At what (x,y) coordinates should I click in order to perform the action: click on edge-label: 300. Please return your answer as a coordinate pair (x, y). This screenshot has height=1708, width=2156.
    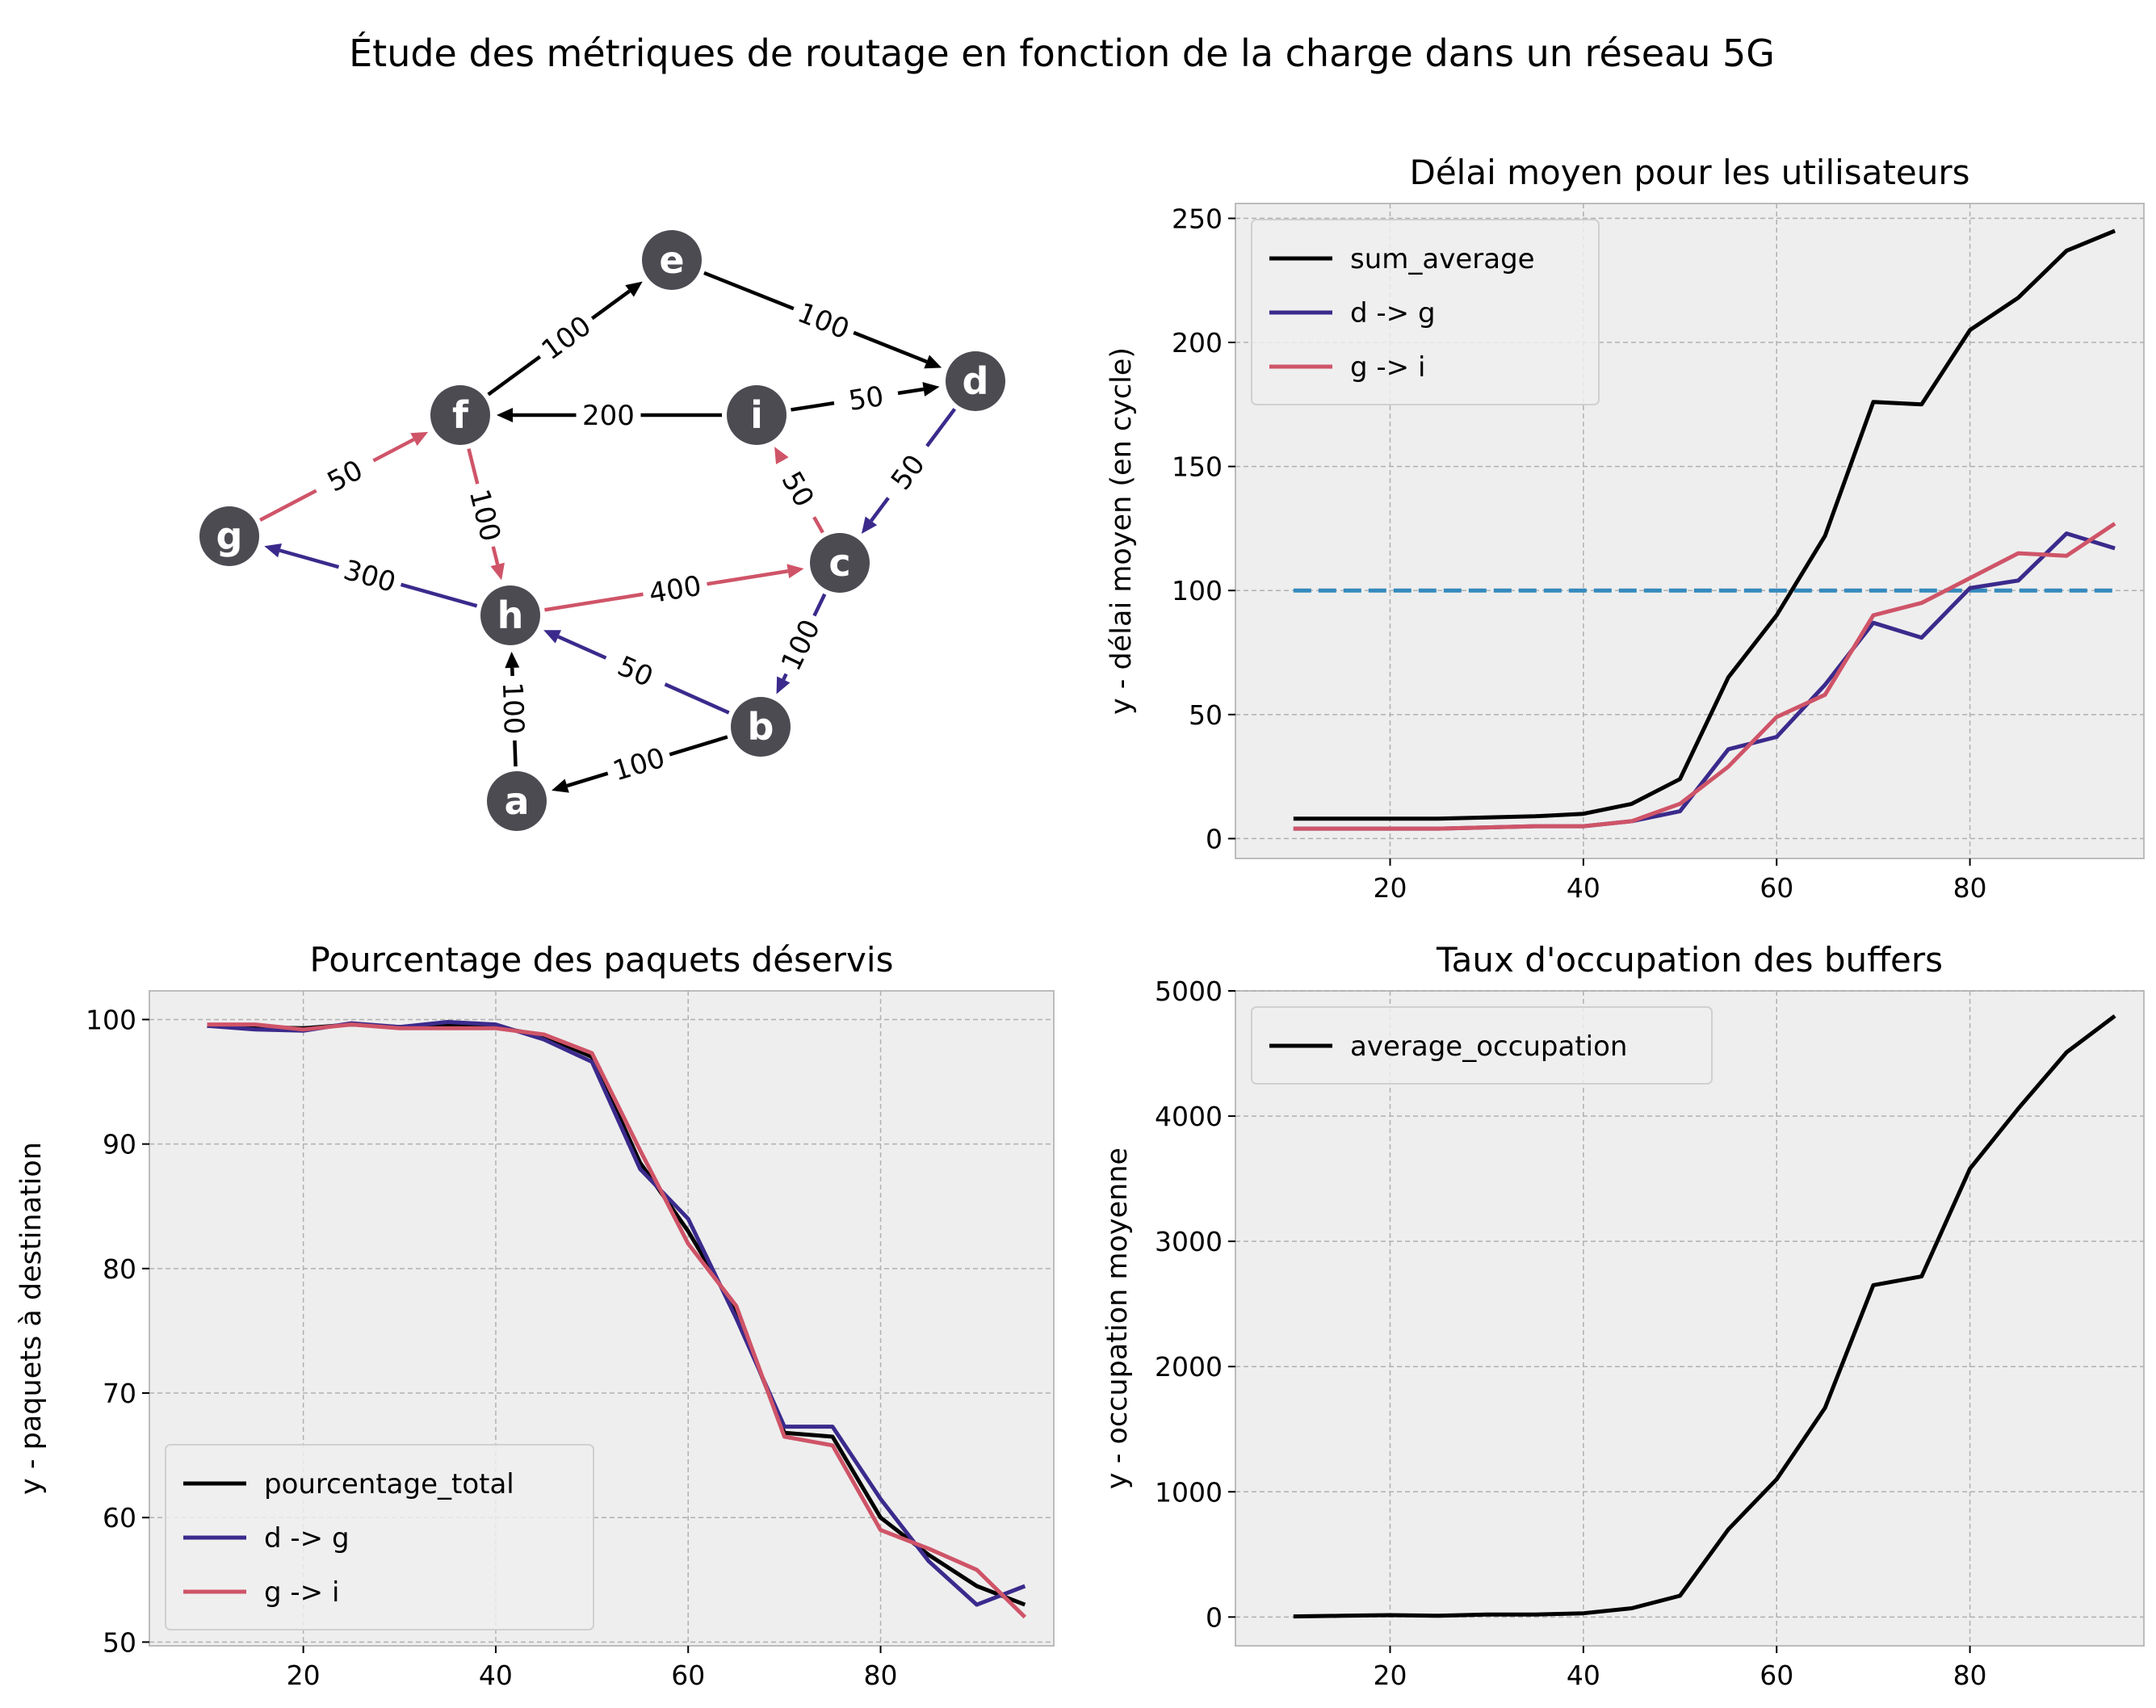
    Looking at the image, I should click on (369, 576).